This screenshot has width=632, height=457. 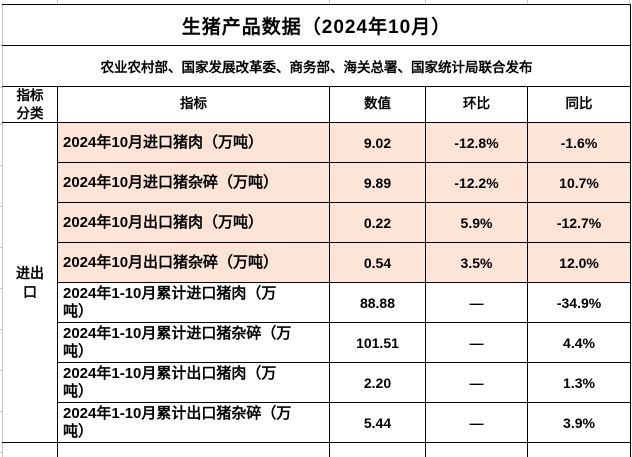 I want to click on value-cell: 2.20, so click(x=377, y=383).